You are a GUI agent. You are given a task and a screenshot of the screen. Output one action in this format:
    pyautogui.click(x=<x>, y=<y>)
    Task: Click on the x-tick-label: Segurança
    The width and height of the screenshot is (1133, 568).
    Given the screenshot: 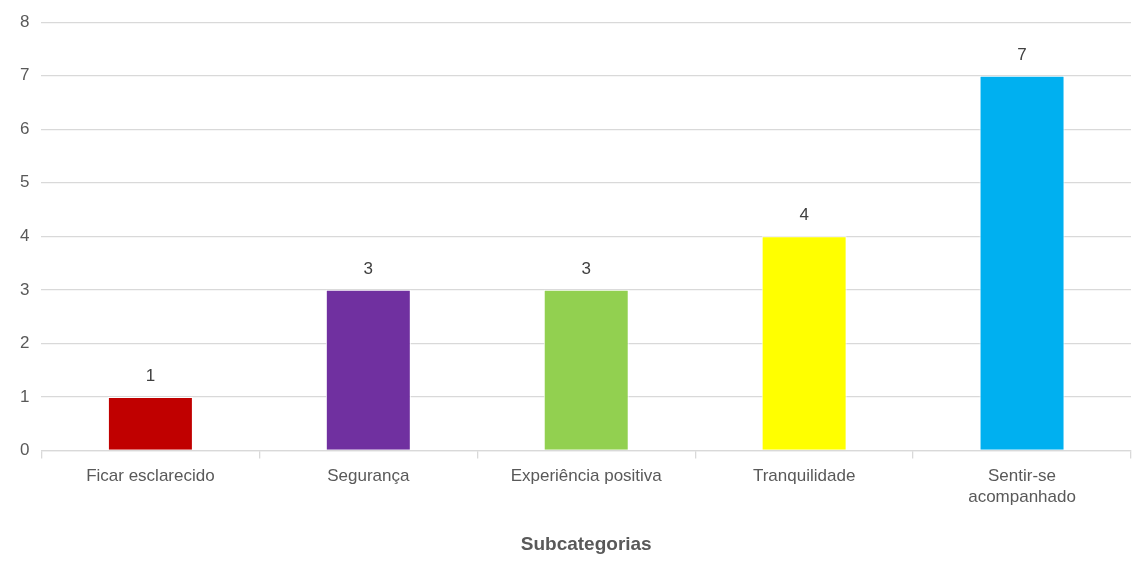 What is the action you would take?
    pyautogui.click(x=368, y=476)
    